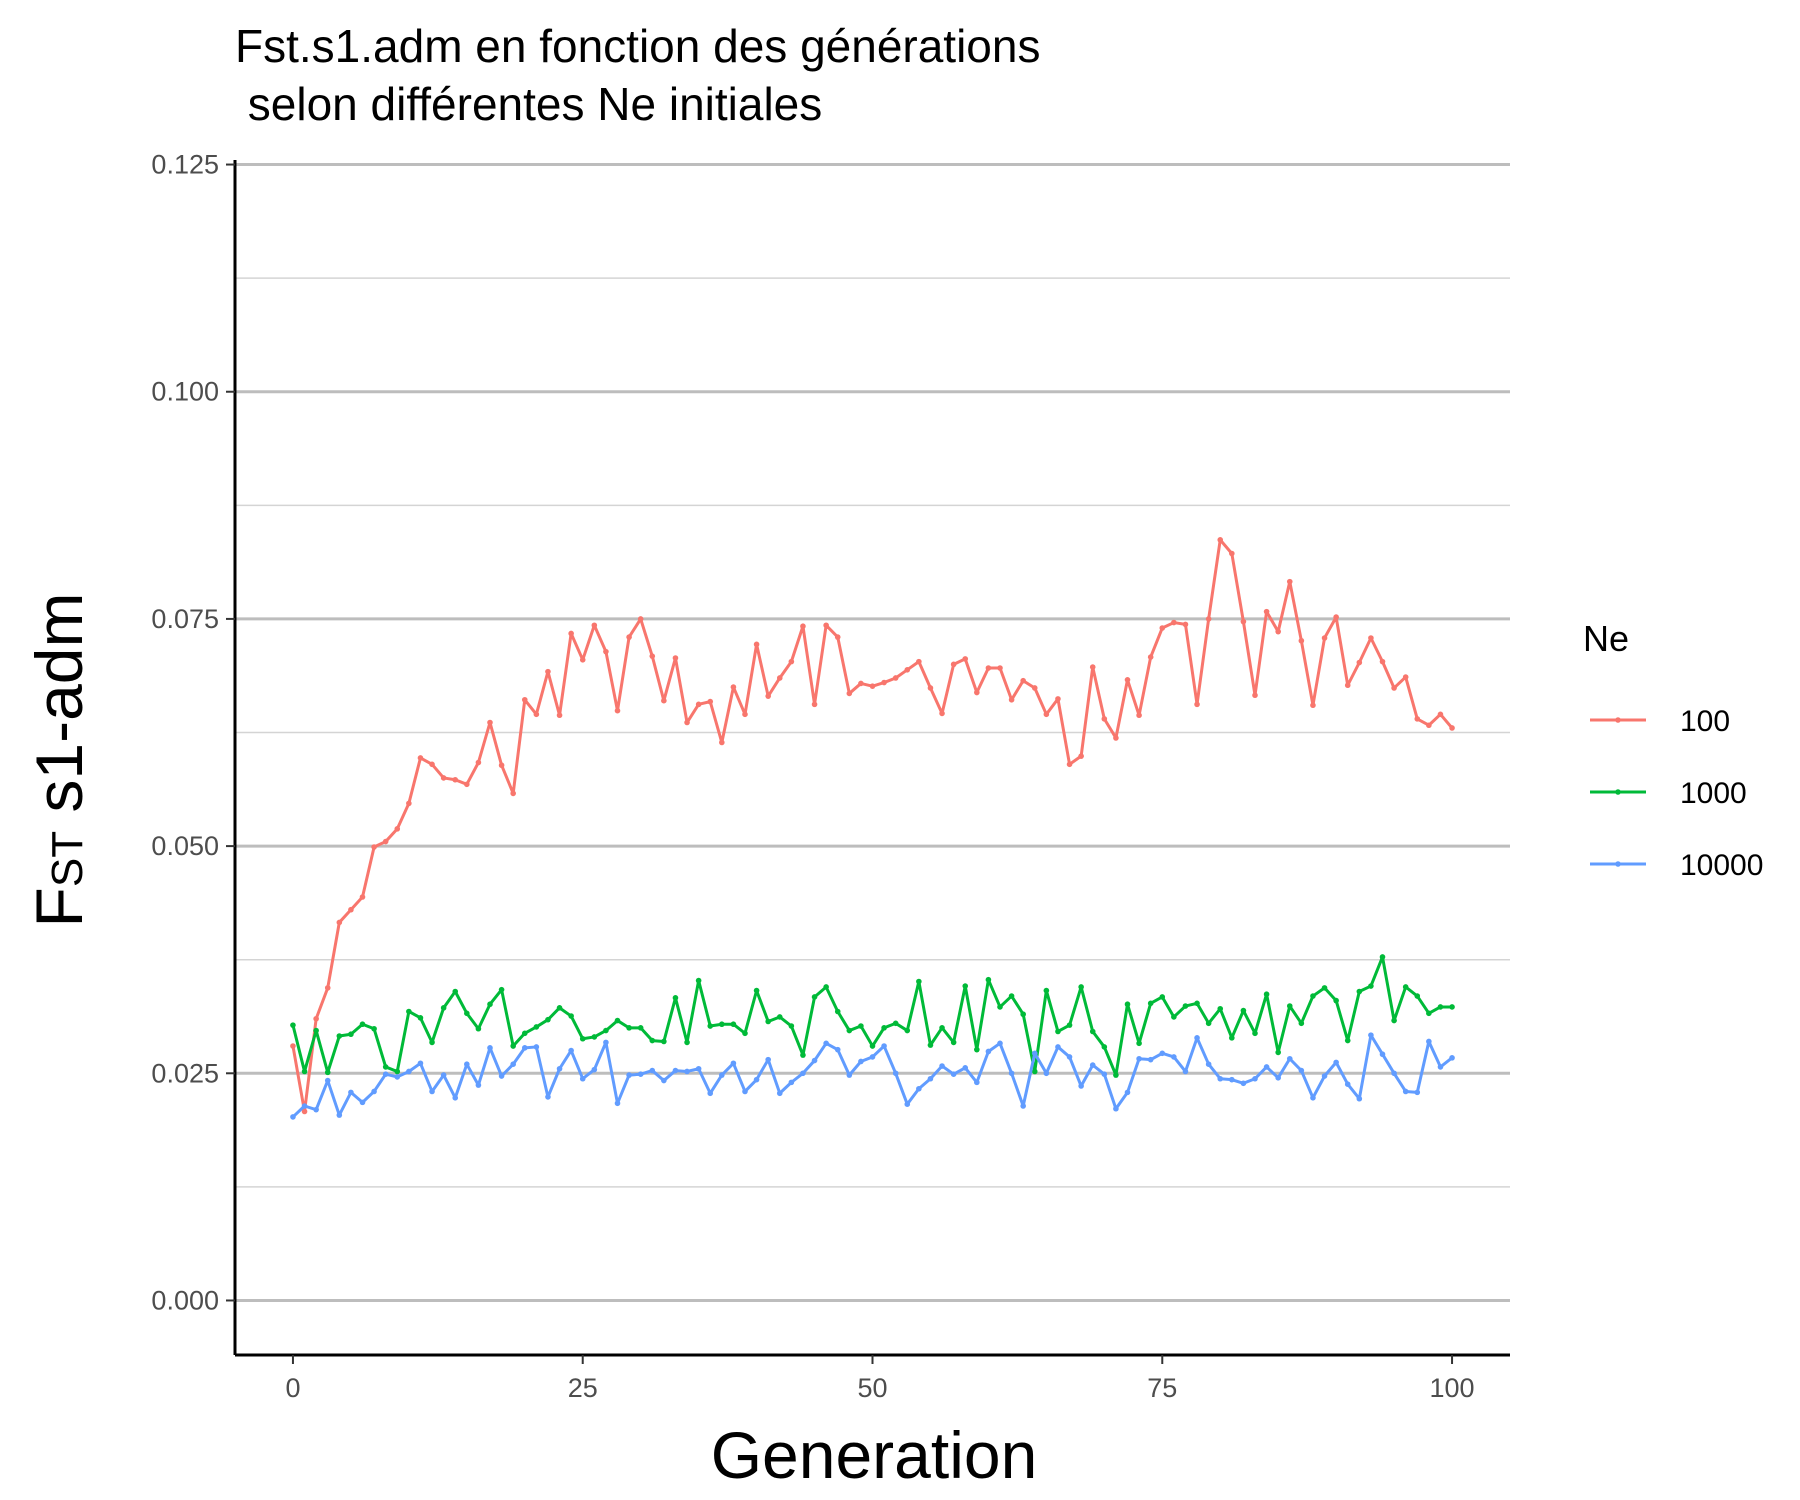  I want to click on x-axis-ticks: 0 25 50 75 100, so click(880, 1379).